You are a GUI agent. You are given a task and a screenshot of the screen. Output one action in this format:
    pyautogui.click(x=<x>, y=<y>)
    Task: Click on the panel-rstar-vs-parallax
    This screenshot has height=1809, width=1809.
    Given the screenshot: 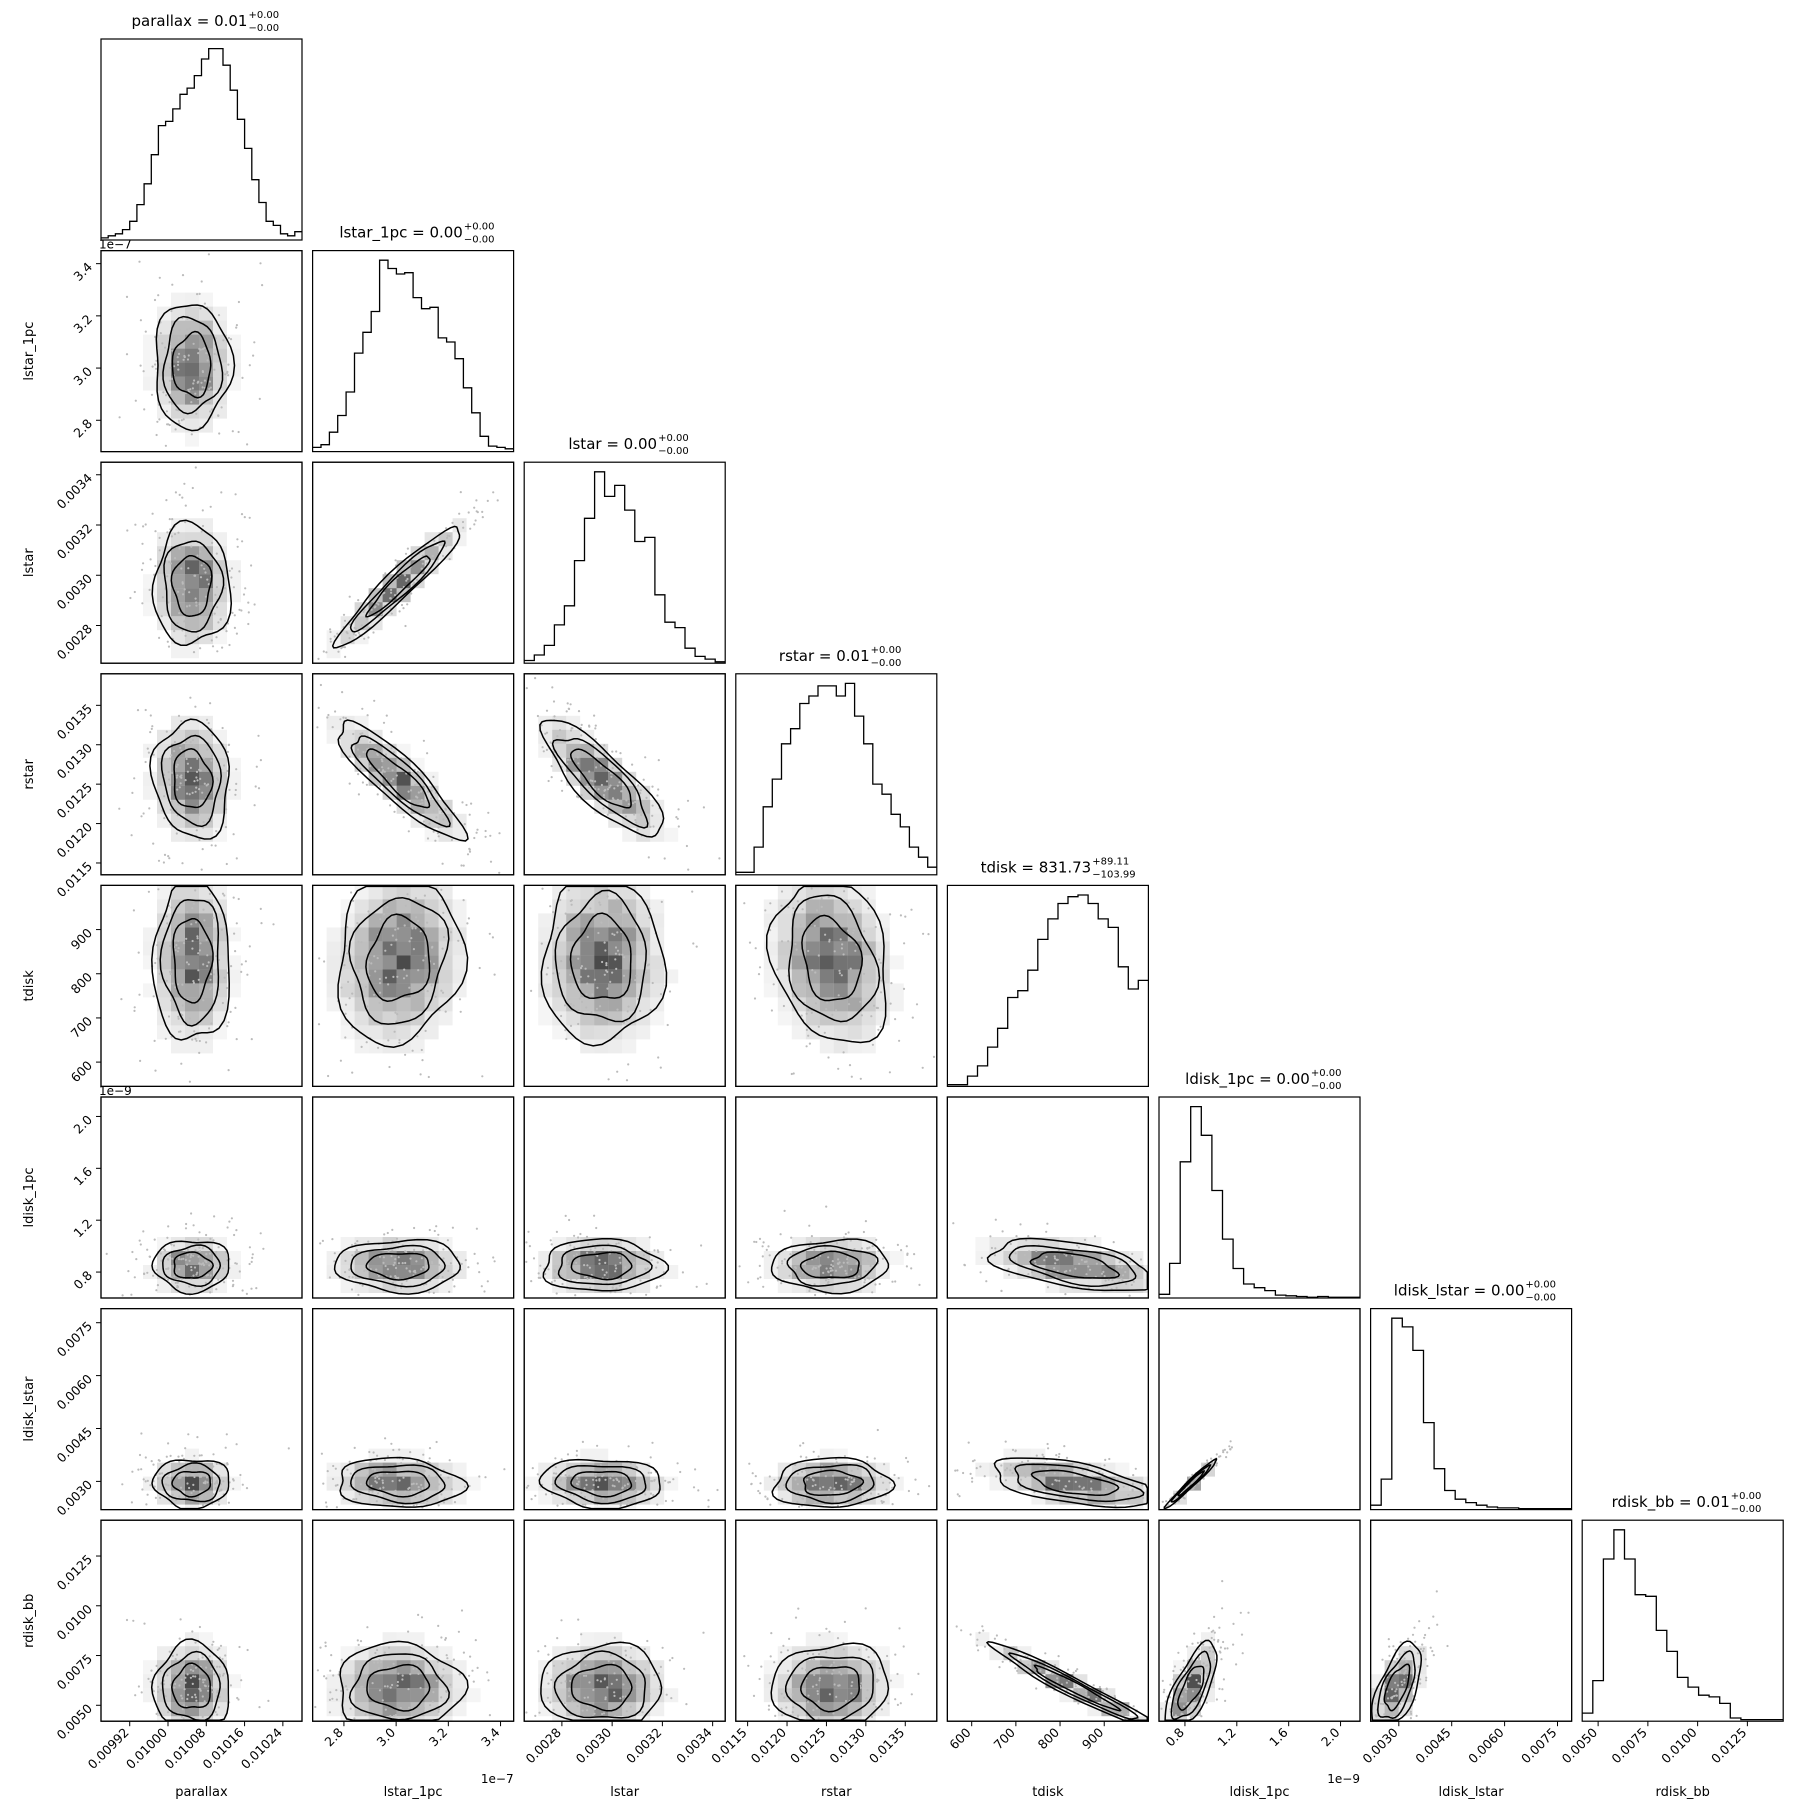 What is the action you would take?
    pyautogui.click(x=201, y=774)
    